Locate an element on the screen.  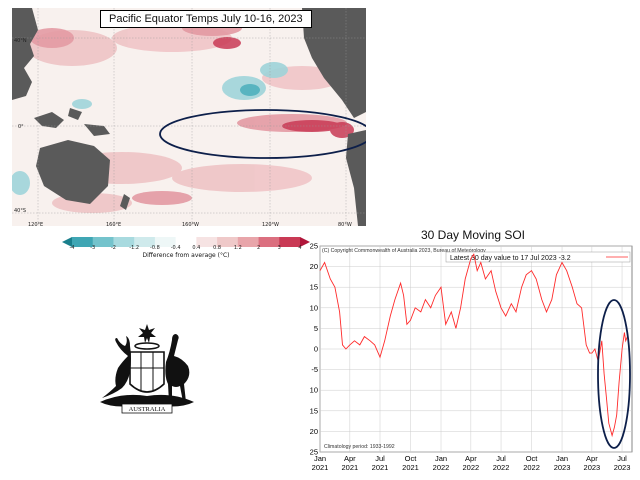
colorbar-tick-label: 4 is located at coordinates (300, 248).